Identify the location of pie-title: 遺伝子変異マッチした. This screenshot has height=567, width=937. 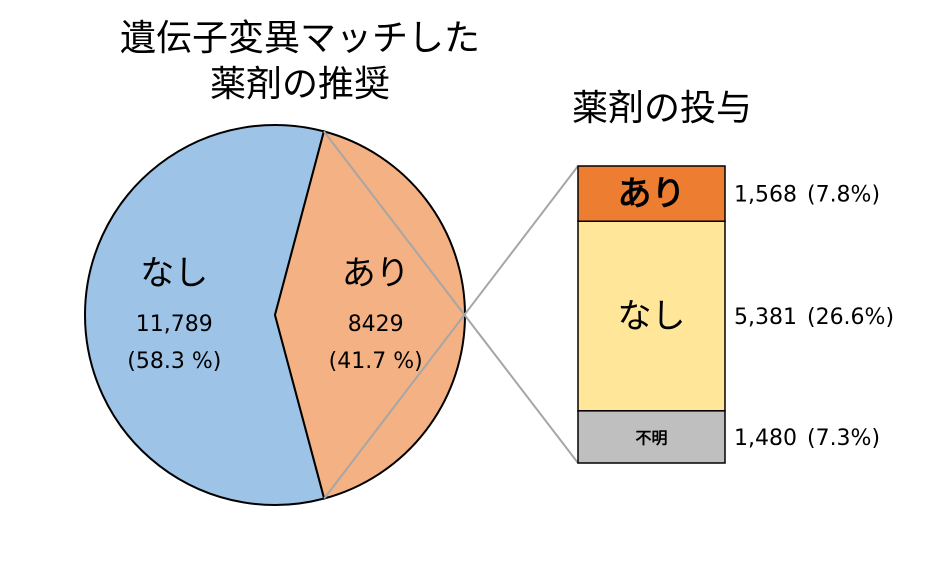
(300, 38).